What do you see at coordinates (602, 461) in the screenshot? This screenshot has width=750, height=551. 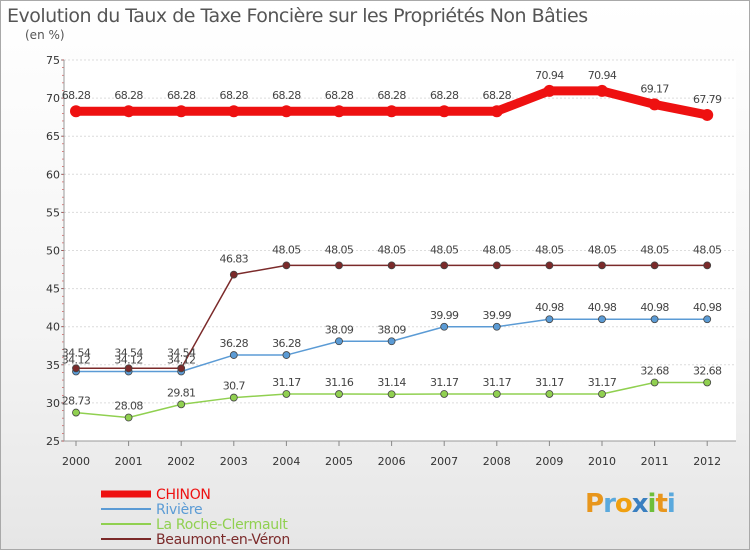 I see `x-tick-label: 2010` at bounding box center [602, 461].